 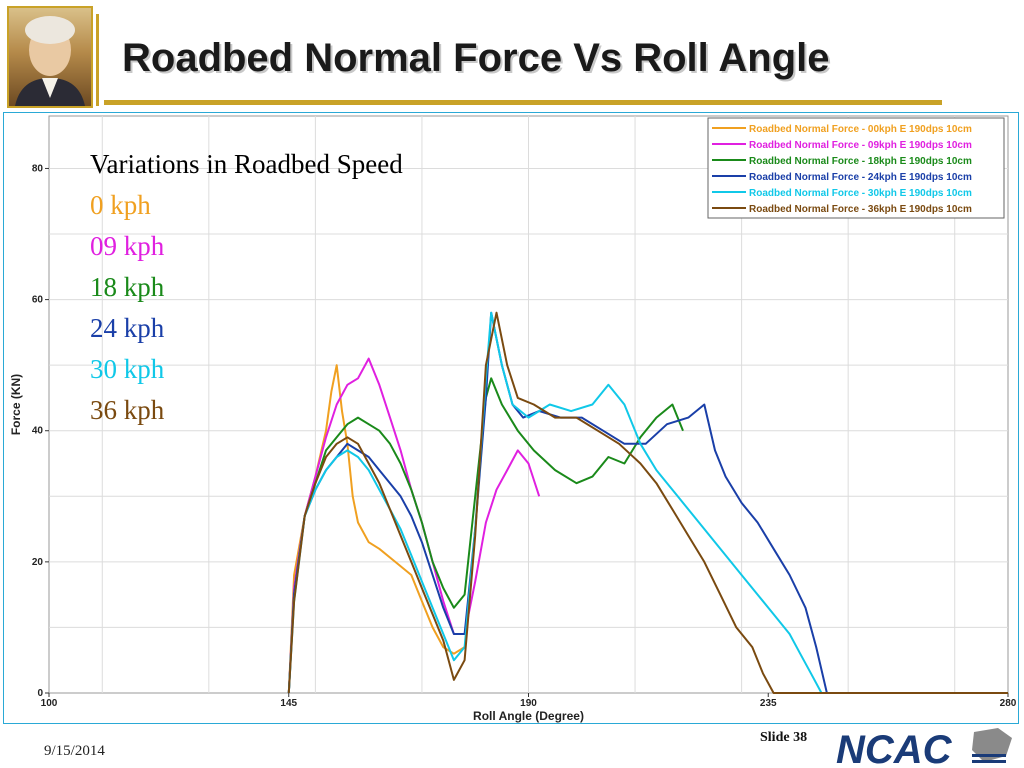 What do you see at coordinates (49, 703) in the screenshot?
I see `x-tick-label: 100` at bounding box center [49, 703].